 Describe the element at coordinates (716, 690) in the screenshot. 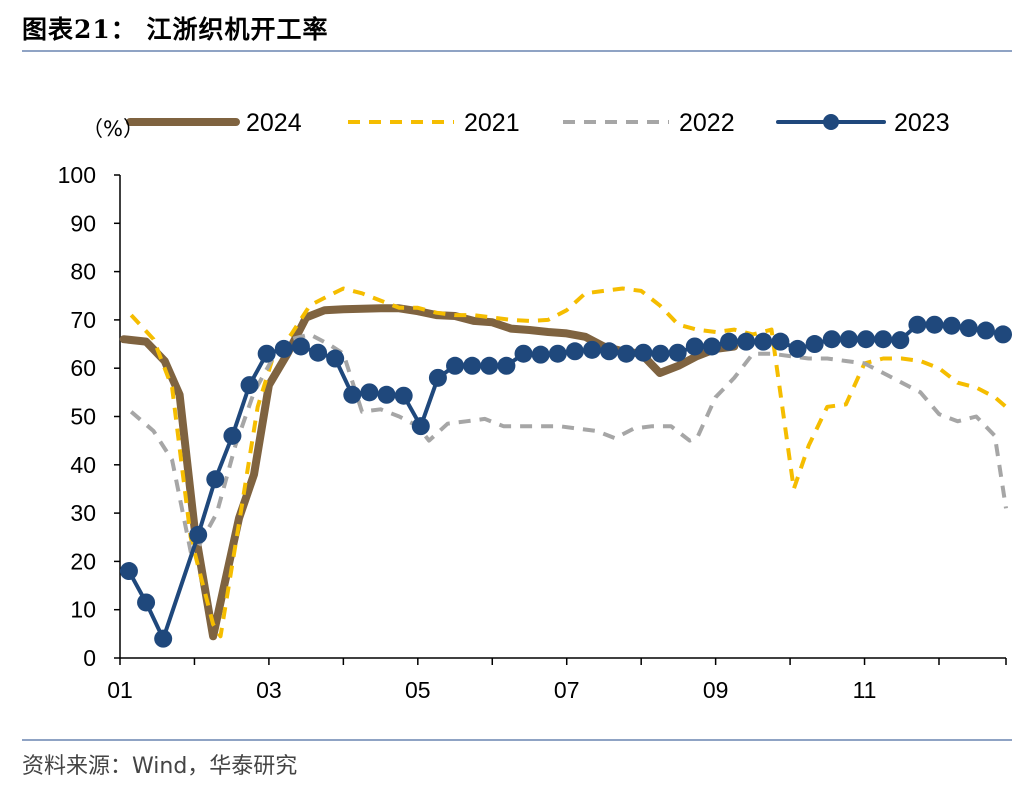

I see `x-tick-label: 09` at that location.